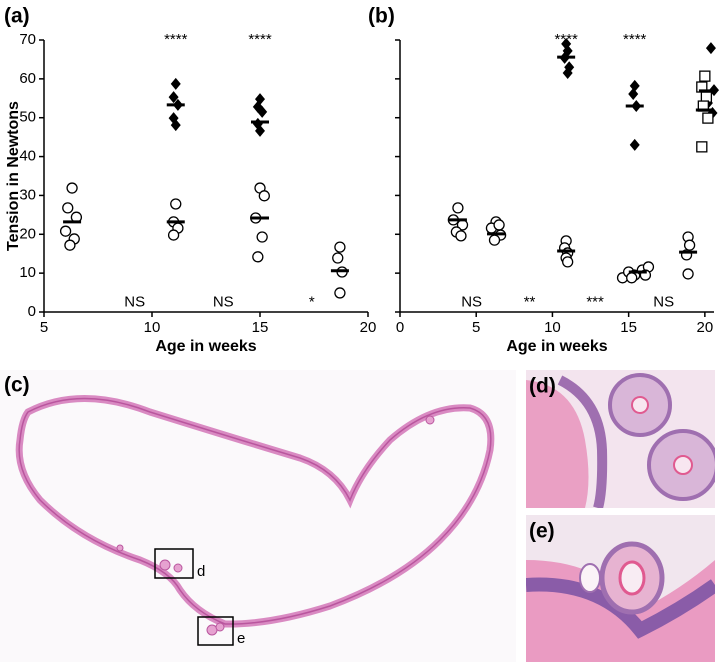  Describe the element at coordinates (201, 571) in the screenshot. I see `box-label: d` at that location.